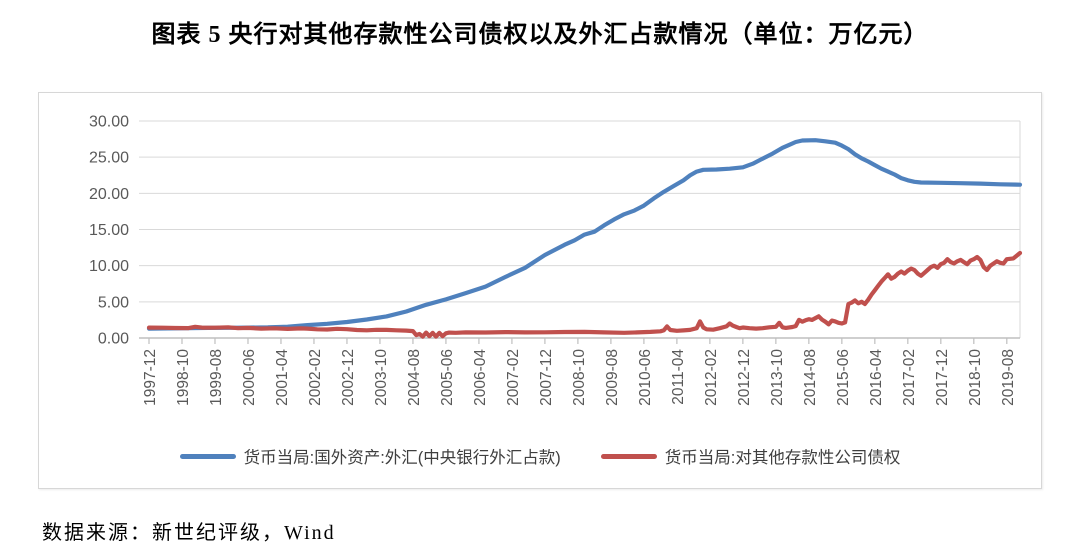 The width and height of the screenshot is (1080, 558). What do you see at coordinates (513, 377) in the screenshot?
I see `x-tick-label: 2007-02` at bounding box center [513, 377].